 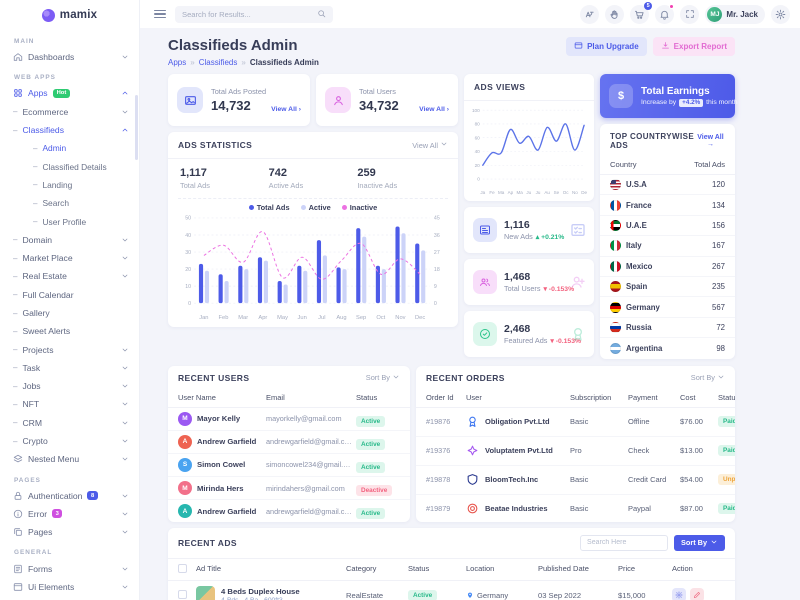 I want to click on sidebar-item-real-estate: – Real Estate, so click(x=69, y=276).